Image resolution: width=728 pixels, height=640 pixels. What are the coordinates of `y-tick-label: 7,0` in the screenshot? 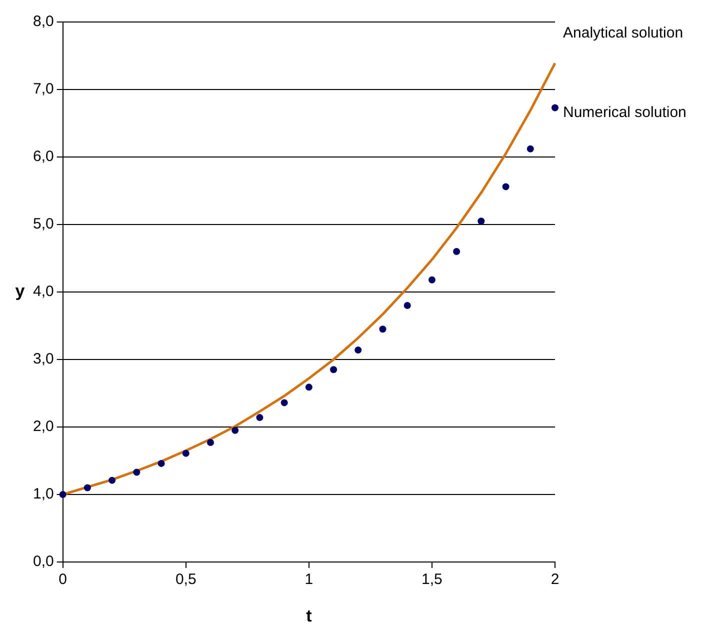 It's located at (43, 89).